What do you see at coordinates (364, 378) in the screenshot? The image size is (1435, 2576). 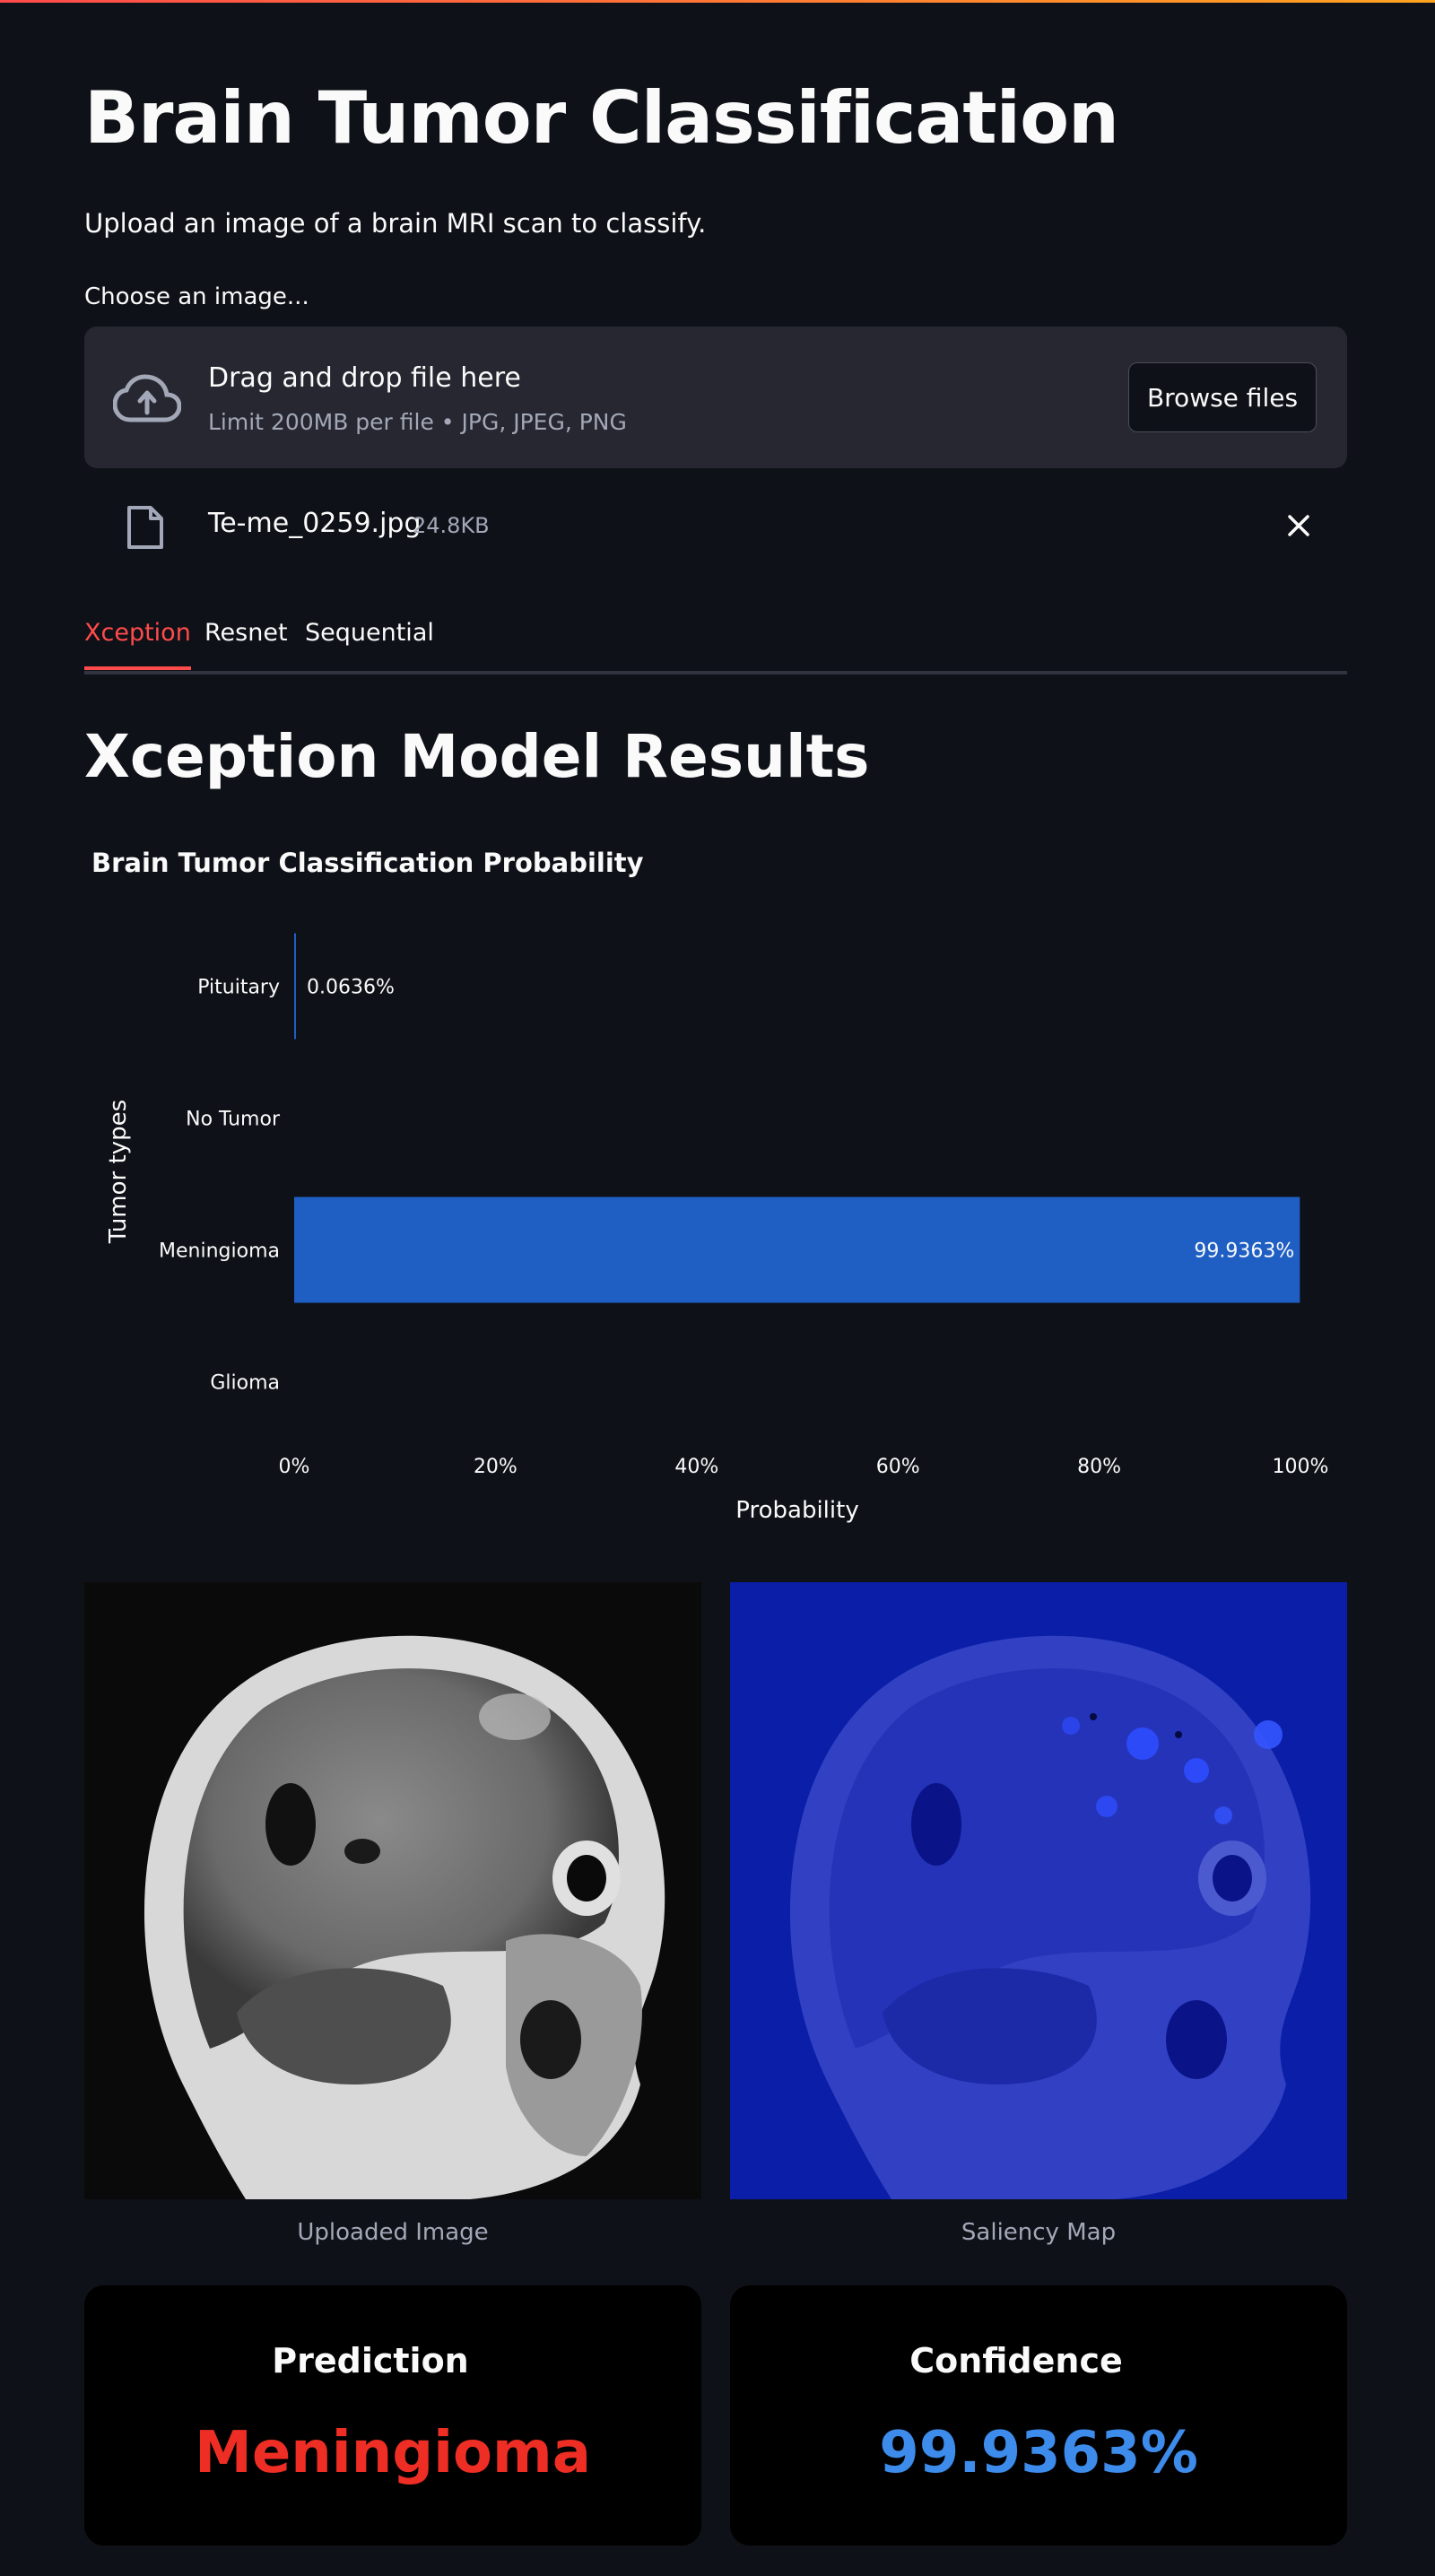 I see `dropzone-instruction: Drag and drop file here` at bounding box center [364, 378].